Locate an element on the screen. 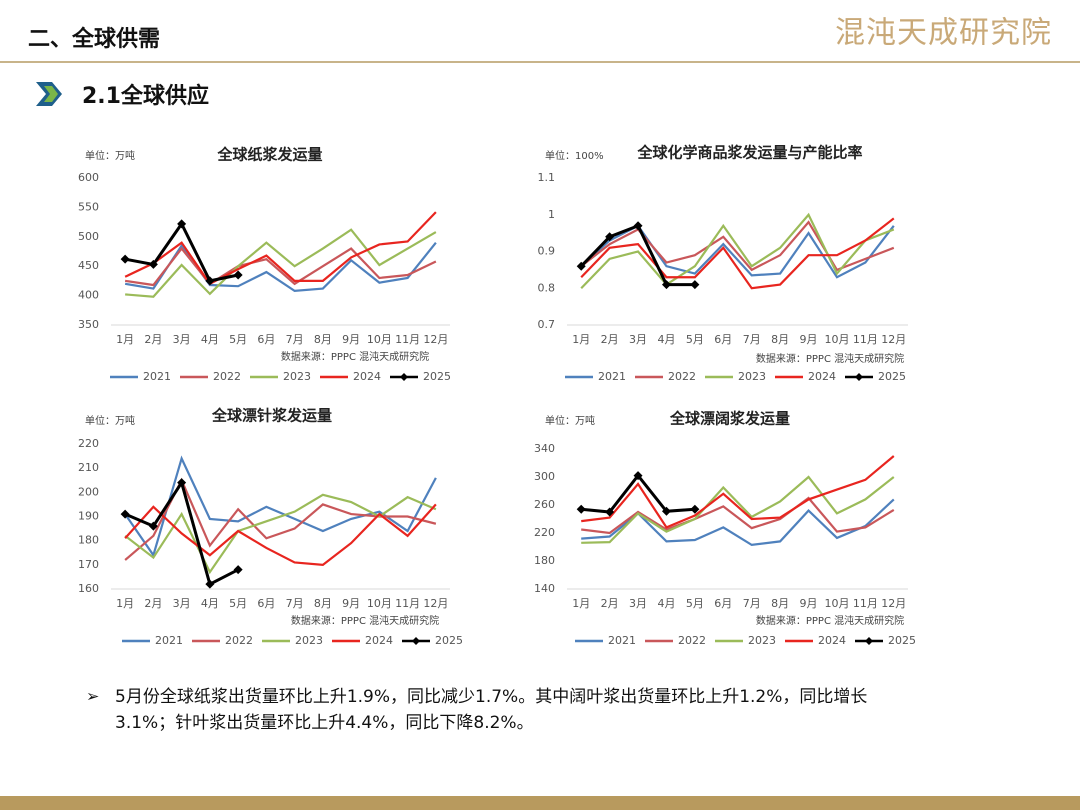  chart-title: 全球漂针浆发运量 is located at coordinates (271, 416).